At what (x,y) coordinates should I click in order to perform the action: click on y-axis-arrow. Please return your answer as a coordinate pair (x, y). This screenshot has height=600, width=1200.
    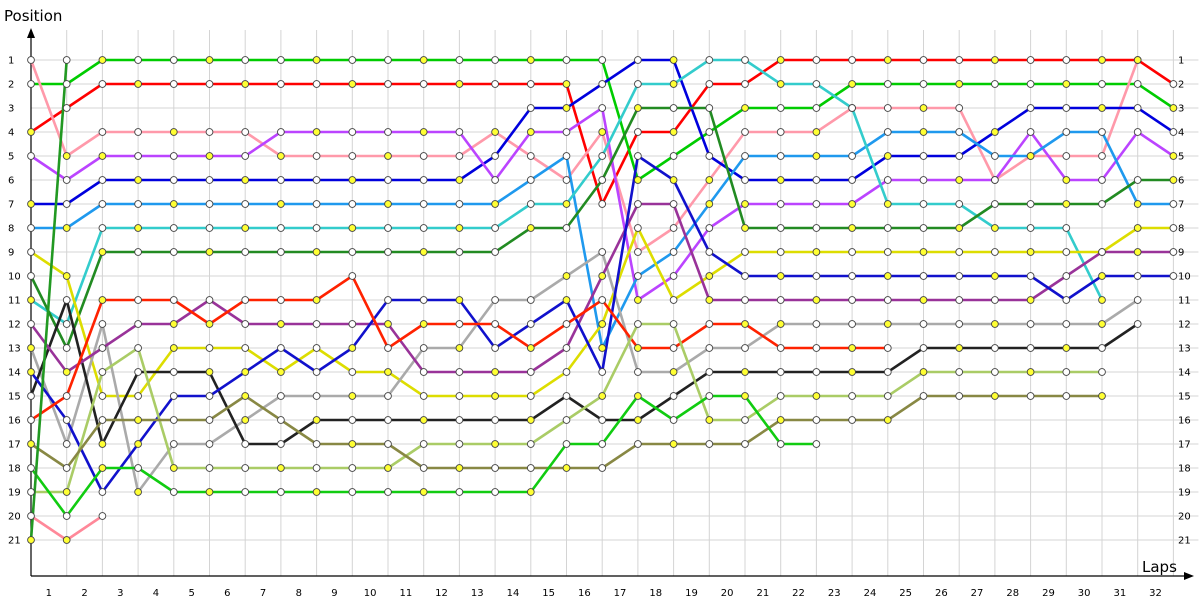
    Looking at the image, I should click on (31, 33).